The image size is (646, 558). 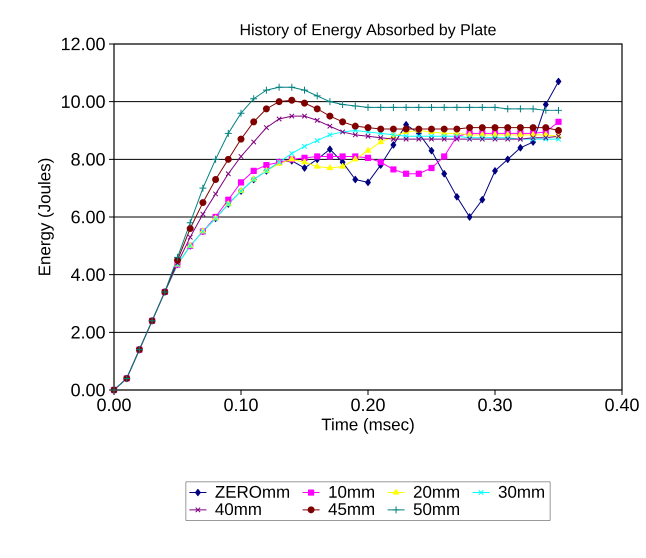 I want to click on y-tick-label: 6.00, so click(x=88, y=217).